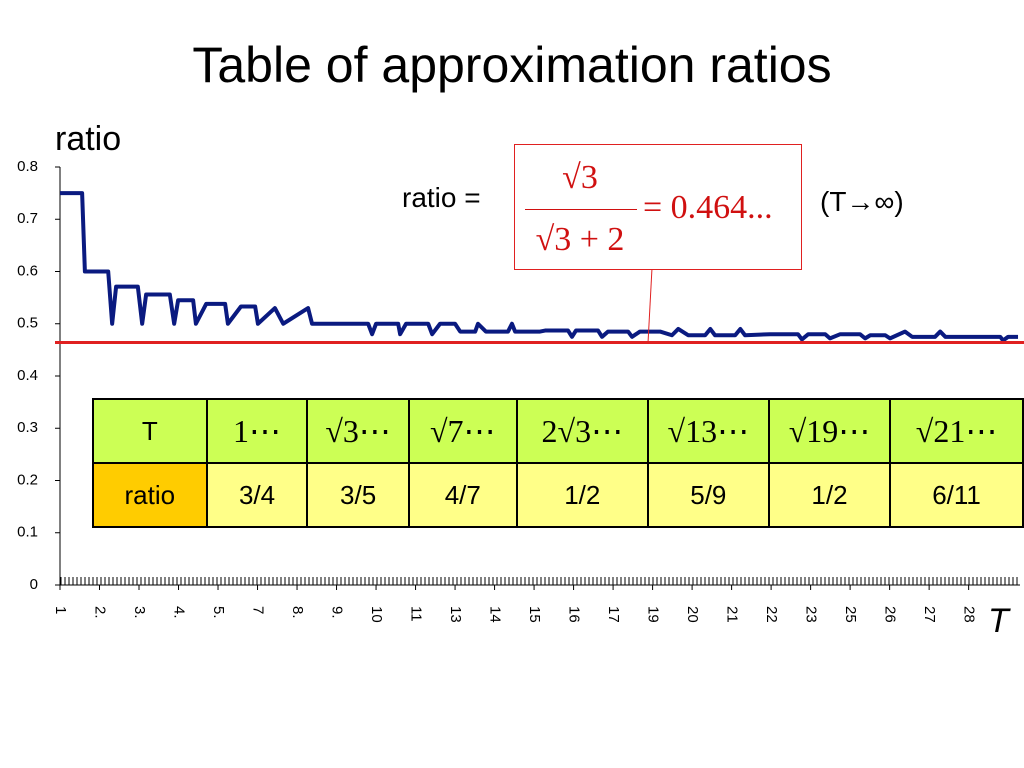 Image resolution: width=1024 pixels, height=768 pixels. I want to click on x-tick-label: 23, so click(811, 614).